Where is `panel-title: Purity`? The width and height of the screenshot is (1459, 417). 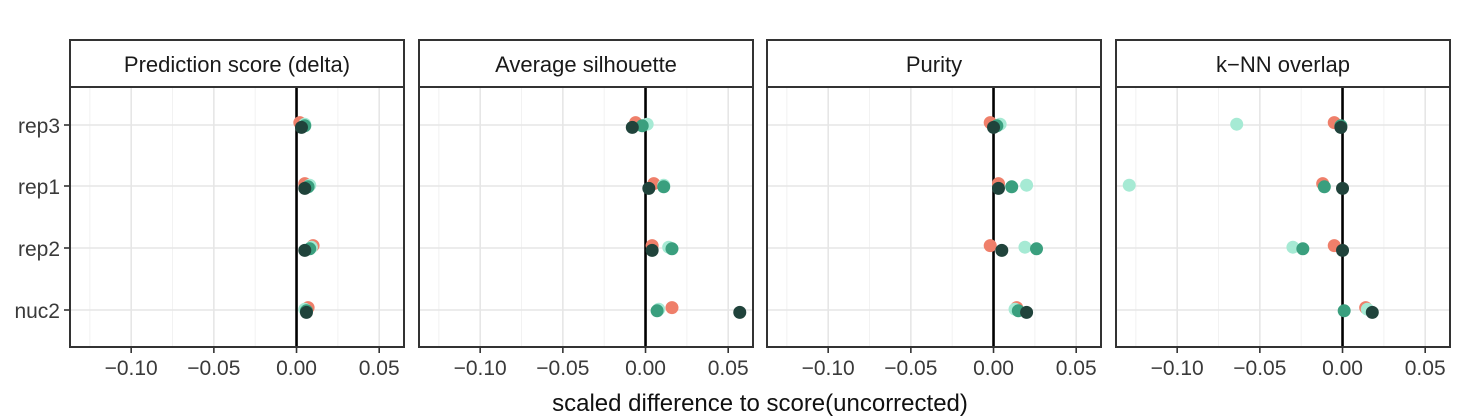 panel-title: Purity is located at coordinates (934, 64).